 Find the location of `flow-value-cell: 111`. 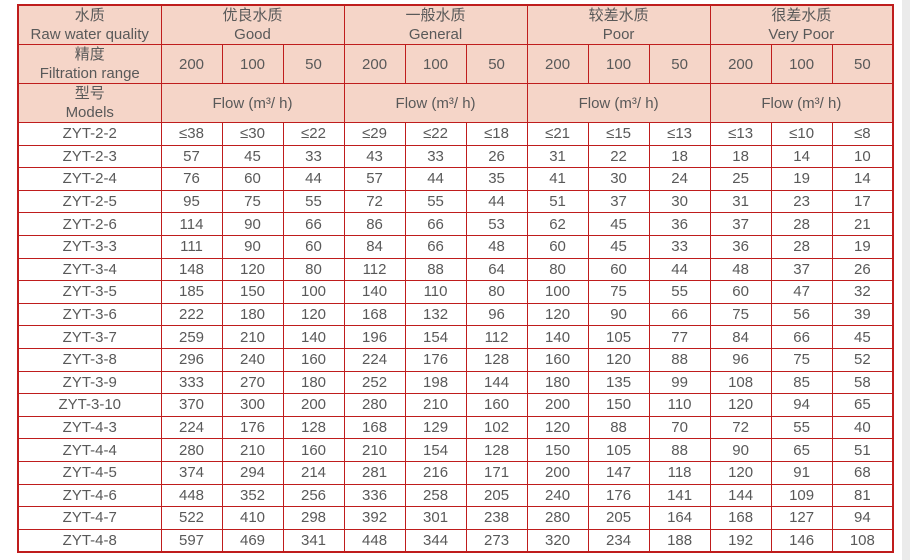

flow-value-cell: 111 is located at coordinates (191, 246).